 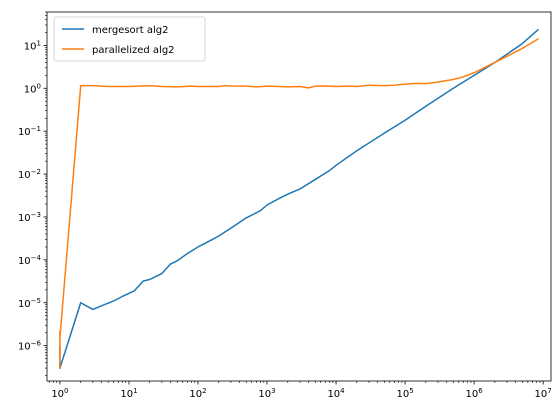 What do you see at coordinates (29, 217) in the screenshot?
I see `y-tick-label: 10⁻³` at bounding box center [29, 217].